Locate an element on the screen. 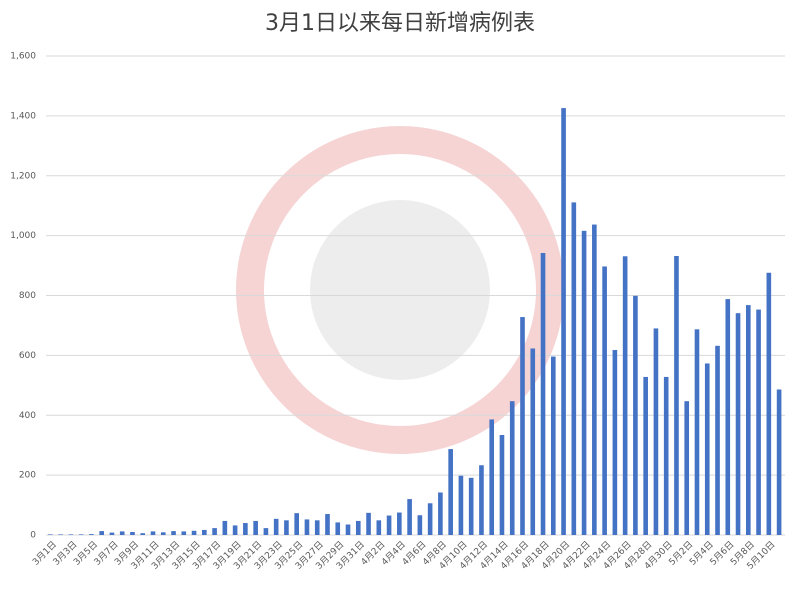 The image size is (800, 598). y-tick-label: 1,400 is located at coordinates (23, 116).